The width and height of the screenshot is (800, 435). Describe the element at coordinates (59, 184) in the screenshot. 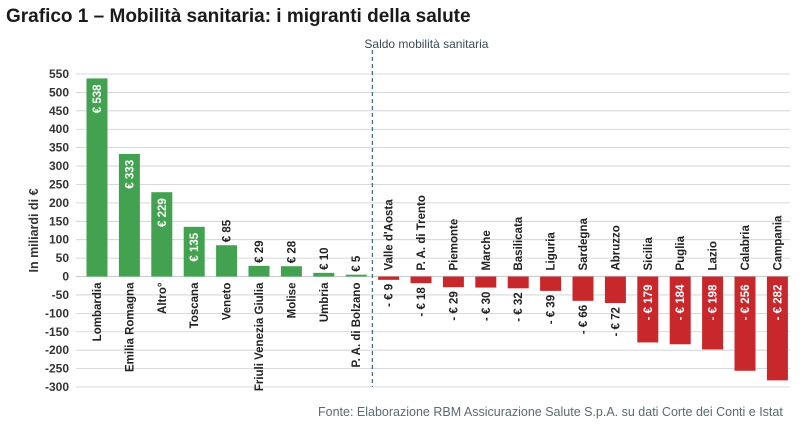

I see `y-tick-label: 250` at that location.